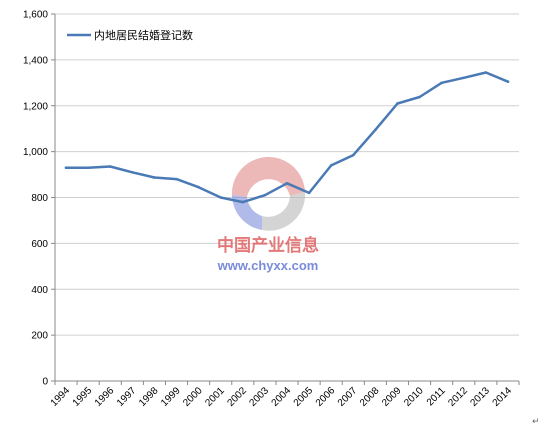 The width and height of the screenshot is (545, 428). Describe the element at coordinates (39, 290) in the screenshot. I see `y-tick-label: 400` at that location.